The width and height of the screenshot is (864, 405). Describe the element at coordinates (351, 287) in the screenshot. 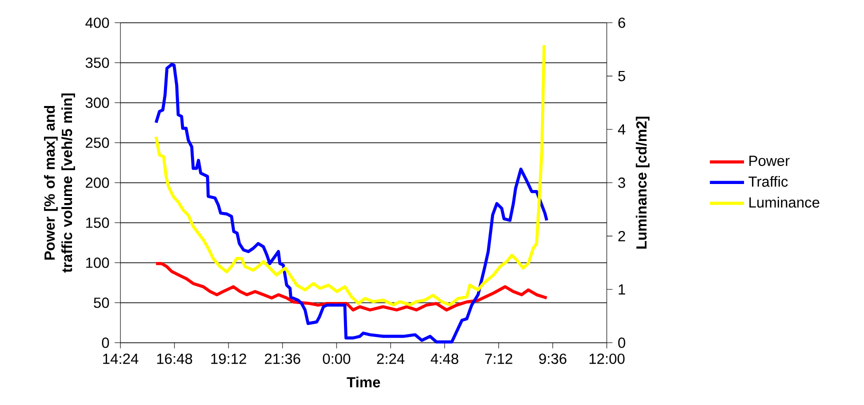

I see `line-series` at that location.